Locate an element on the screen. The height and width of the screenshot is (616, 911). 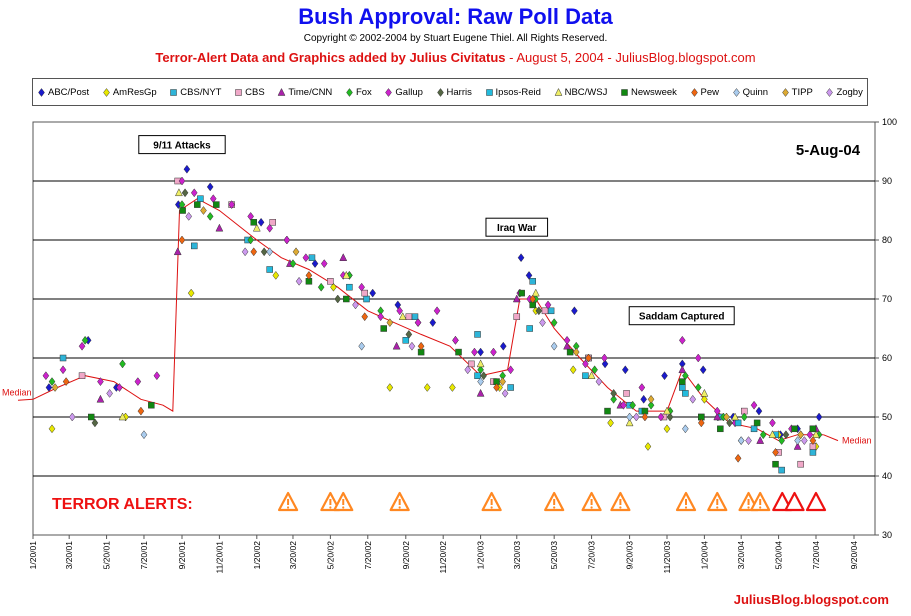
x-tick-label: 3/20/02 is located at coordinates (293, 555).